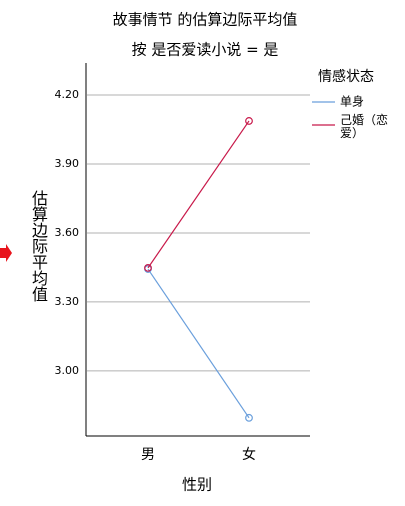  What do you see at coordinates (352, 101) in the screenshot?
I see `legend-label: 单身` at bounding box center [352, 101].